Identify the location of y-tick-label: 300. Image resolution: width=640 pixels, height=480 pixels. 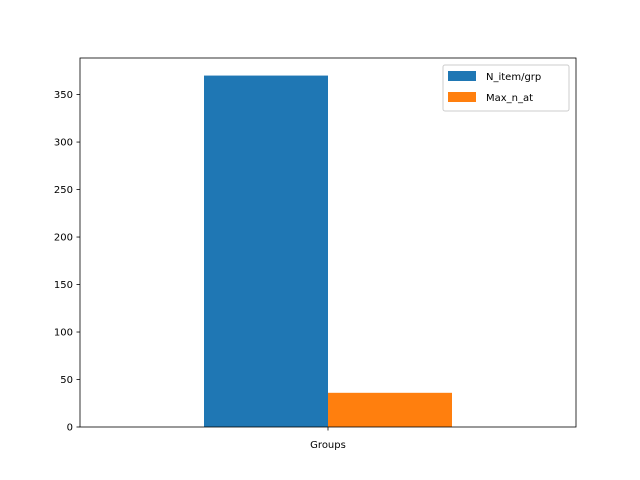
(63, 143).